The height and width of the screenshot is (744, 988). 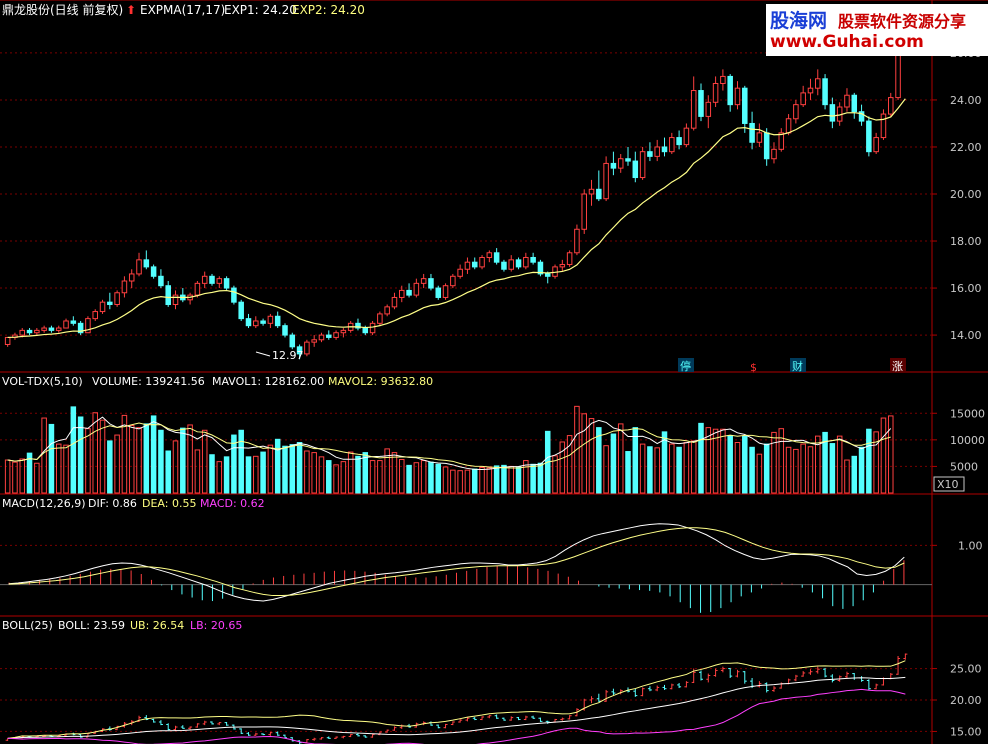 I want to click on brand-url: www.Guhai.com, so click(x=847, y=42).